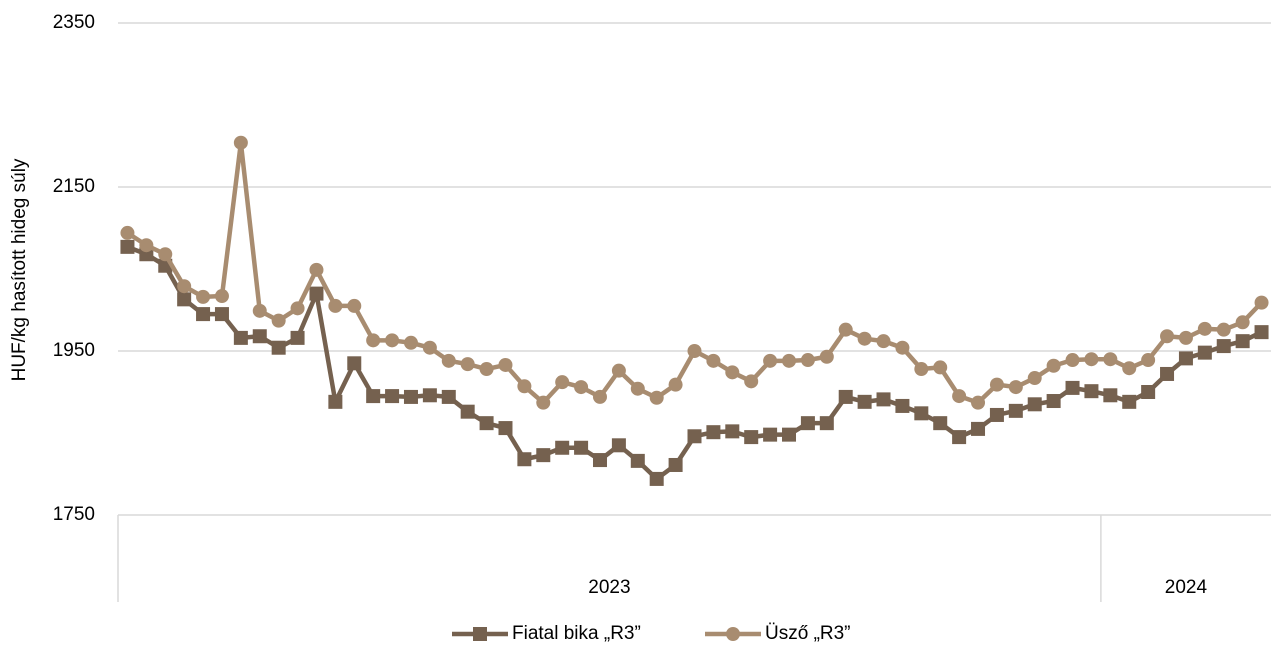 This screenshot has height=645, width=1271. I want to click on y-tick-label: 1950, so click(74, 350).